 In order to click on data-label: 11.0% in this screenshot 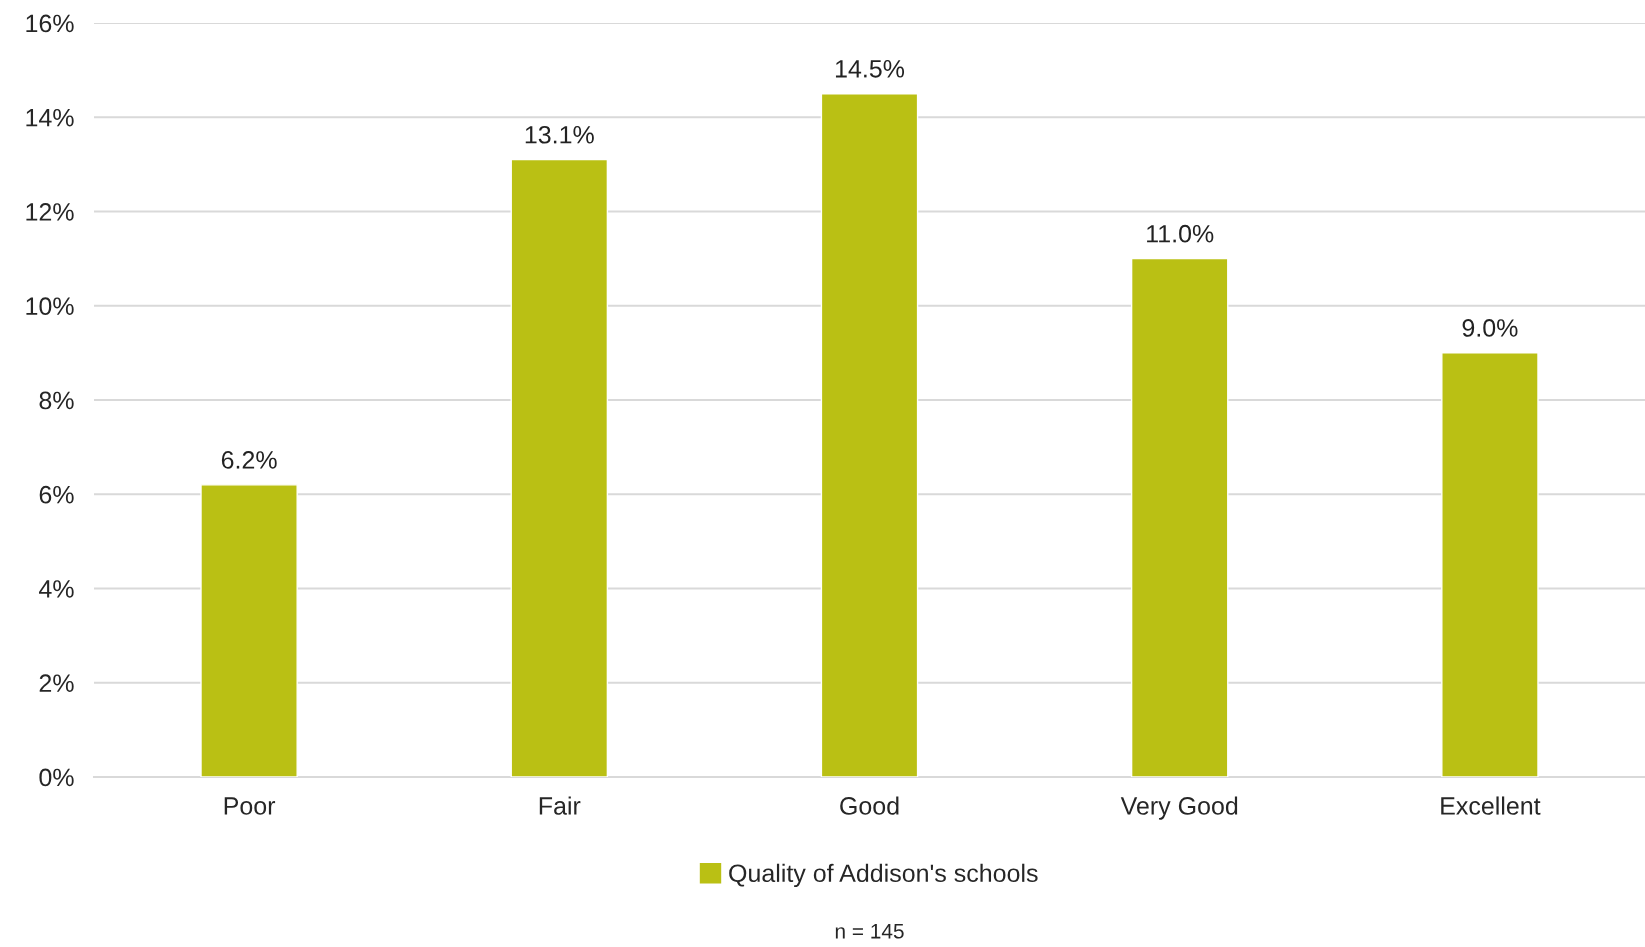, I will do `click(1180, 233)`.